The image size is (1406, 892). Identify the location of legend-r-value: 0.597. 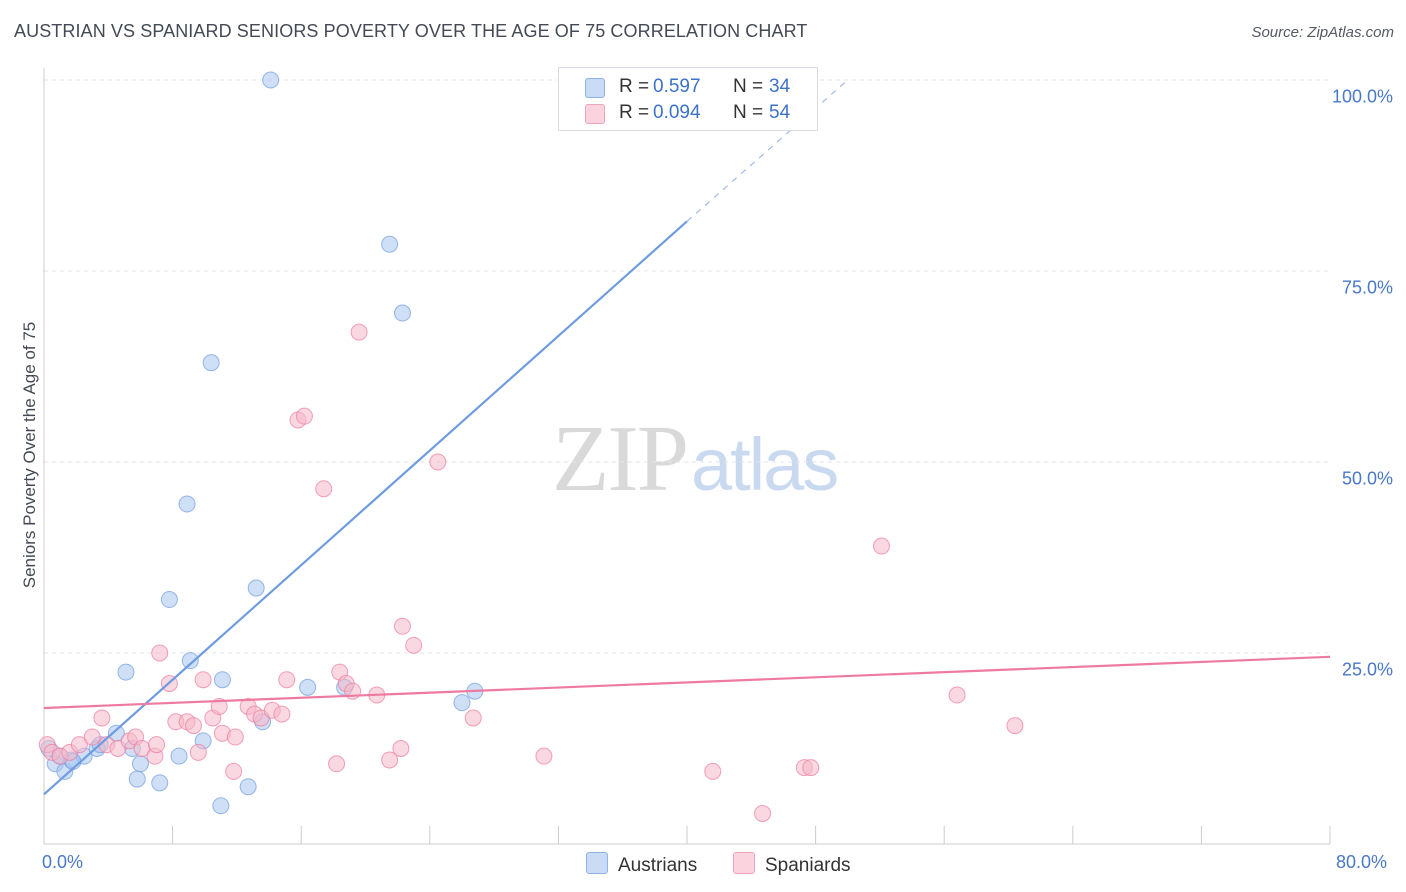
(677, 86).